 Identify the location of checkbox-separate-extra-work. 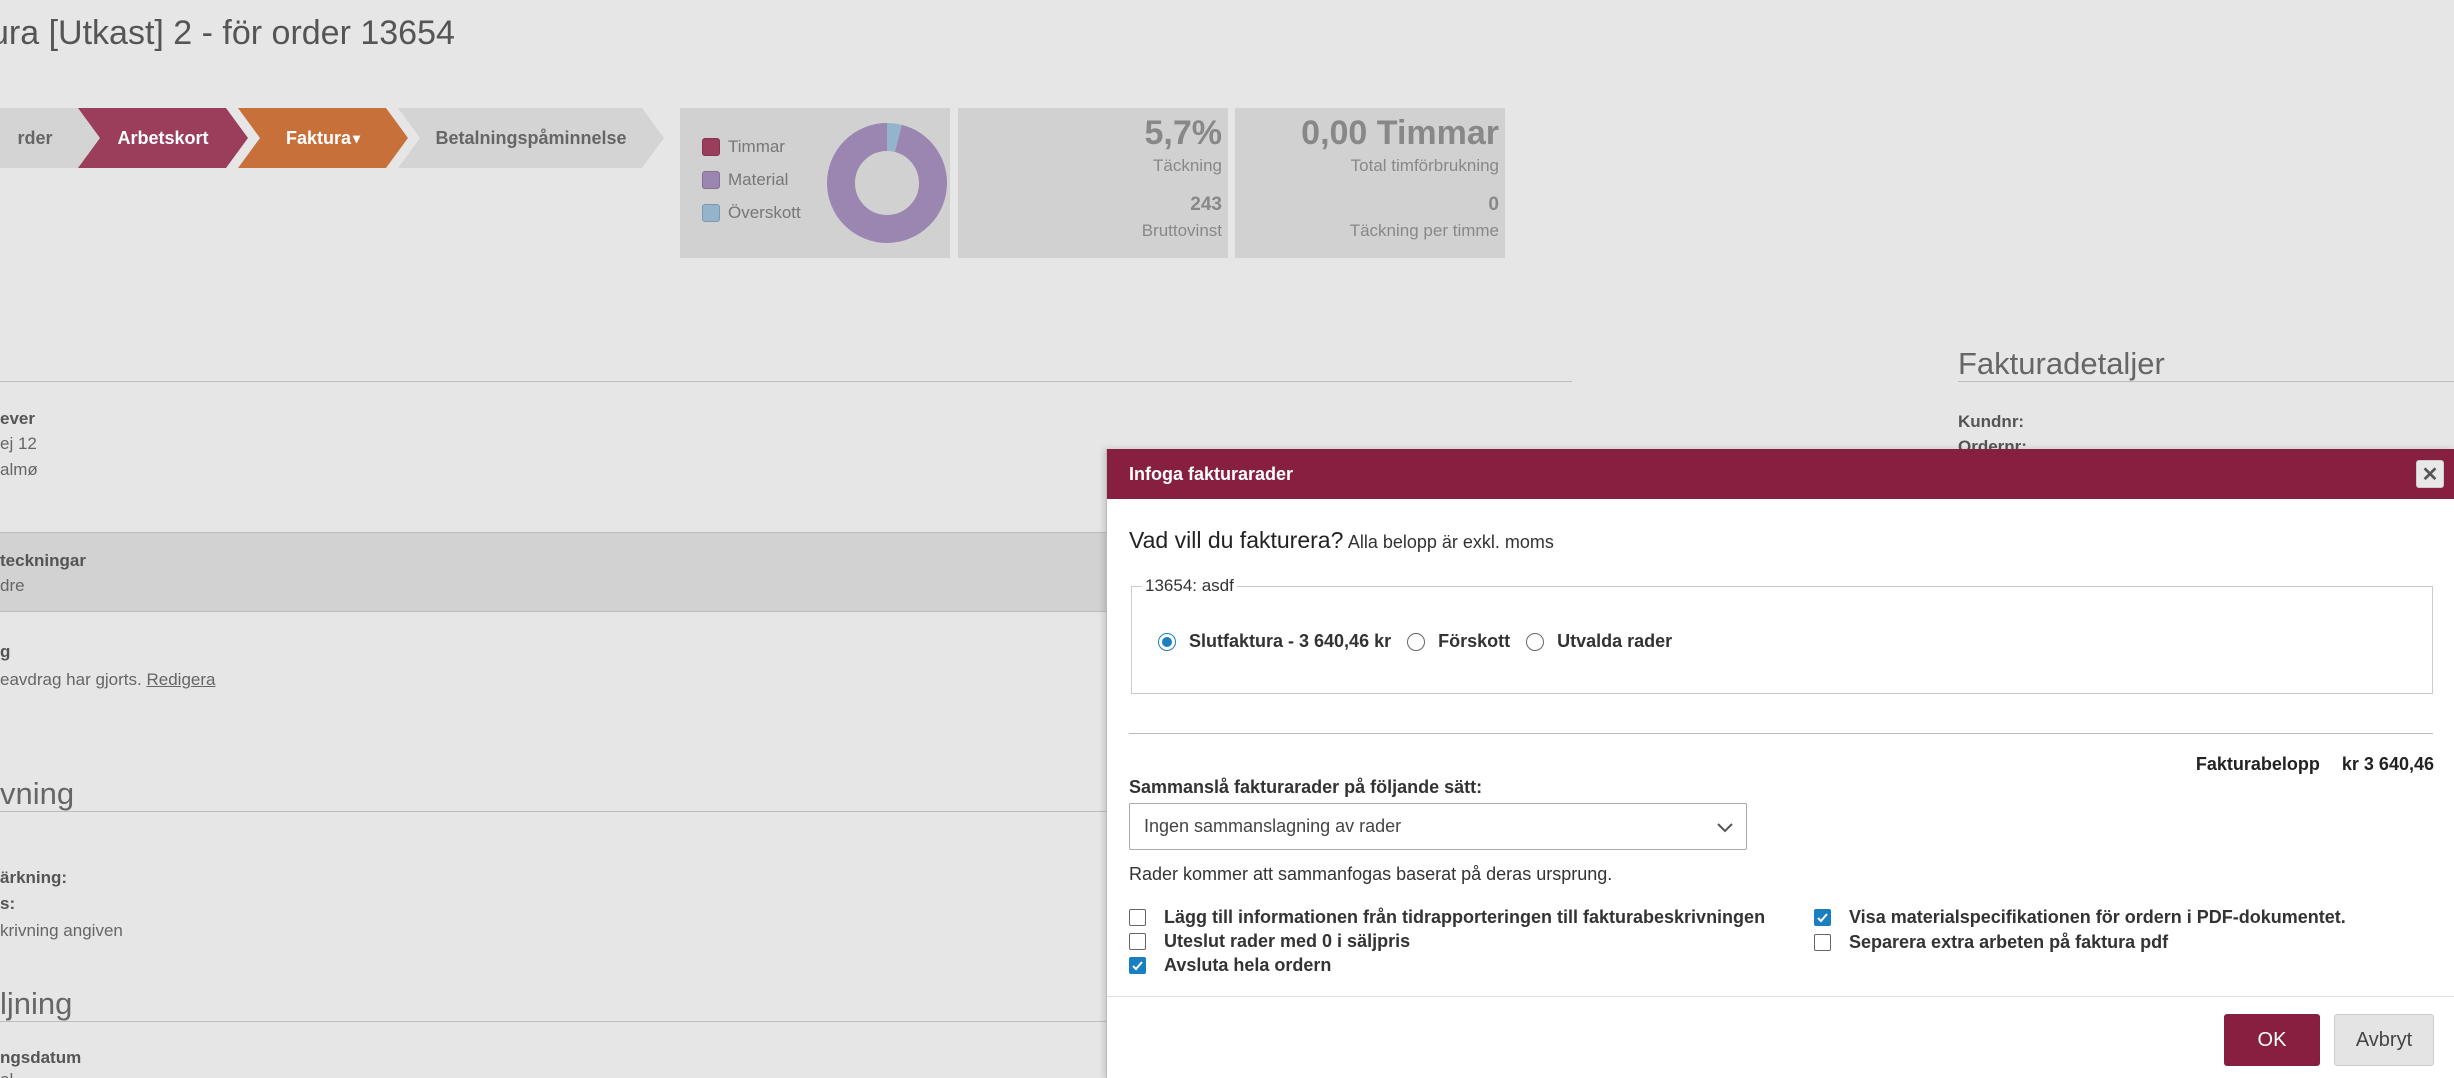
(1822, 942).